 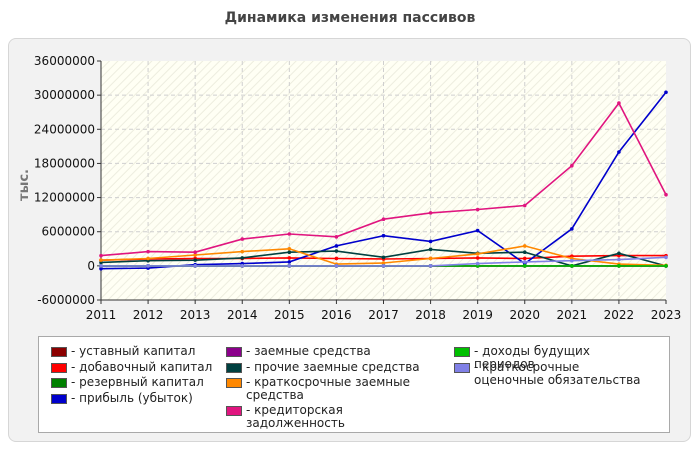 I want to click on legend-label: - краткосрочные заемные средства, so click(x=328, y=388).